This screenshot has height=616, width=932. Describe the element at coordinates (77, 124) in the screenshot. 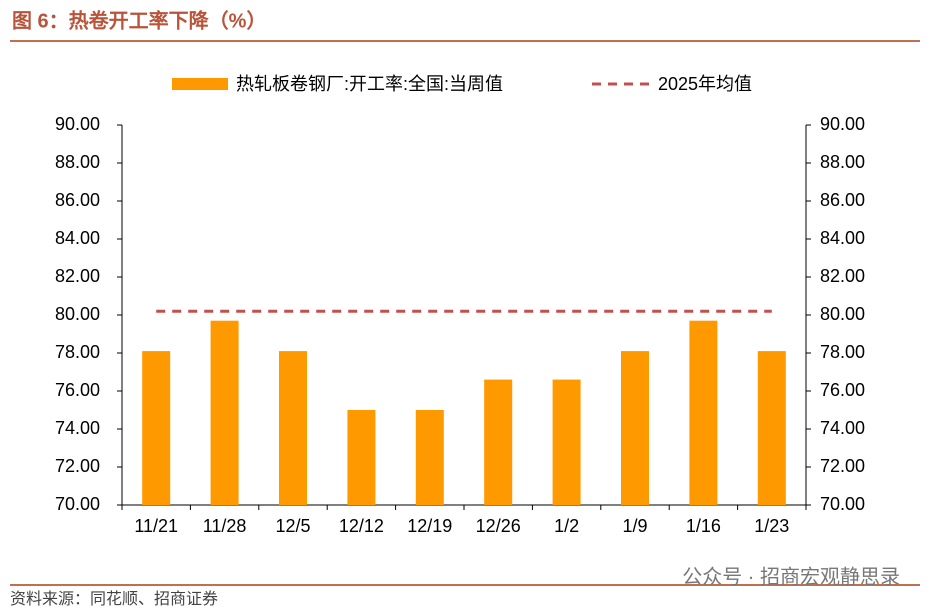

I see `y-tick-label: 90.00` at that location.